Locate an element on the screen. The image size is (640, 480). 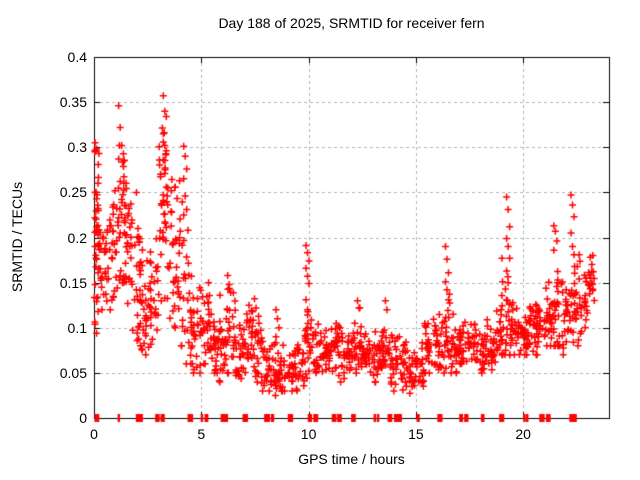
y-tick-label-0.2: 0.2 is located at coordinates (77, 237).